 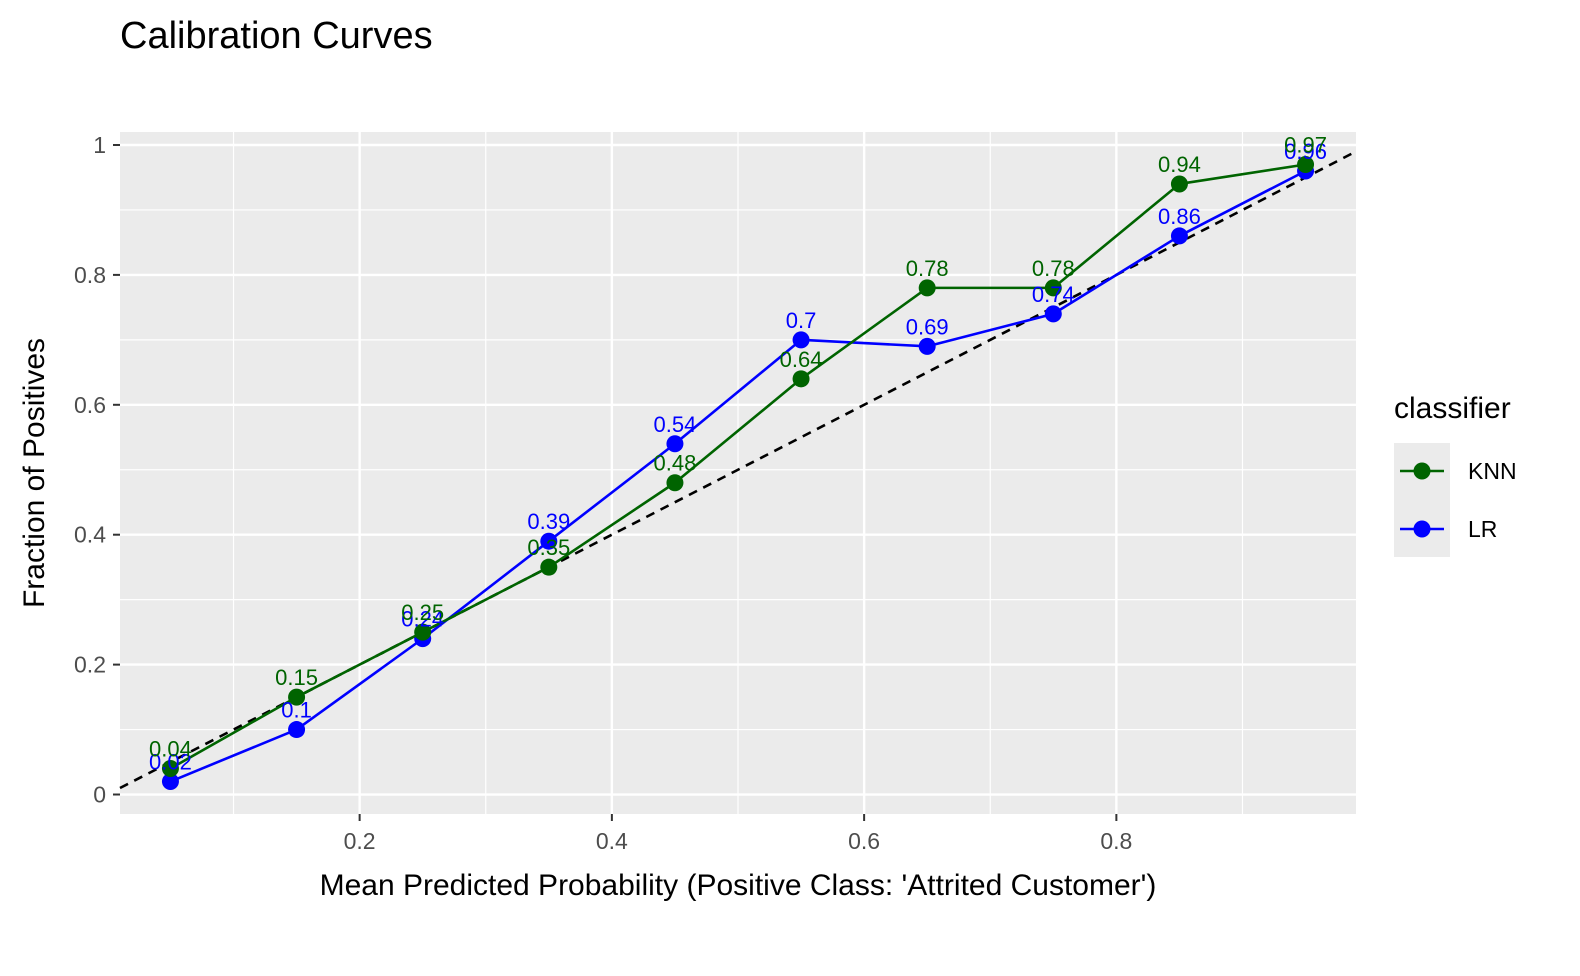 I want to click on lr-data-label: 0.74, so click(x=1053, y=294).